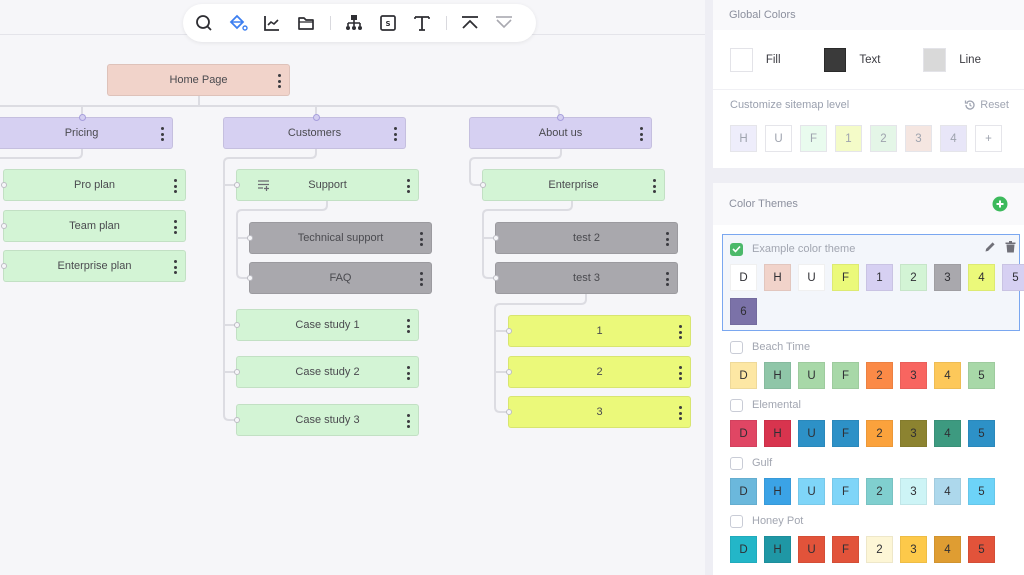 The height and width of the screenshot is (575, 1024). I want to click on edit-pencil-icon, so click(990, 247).